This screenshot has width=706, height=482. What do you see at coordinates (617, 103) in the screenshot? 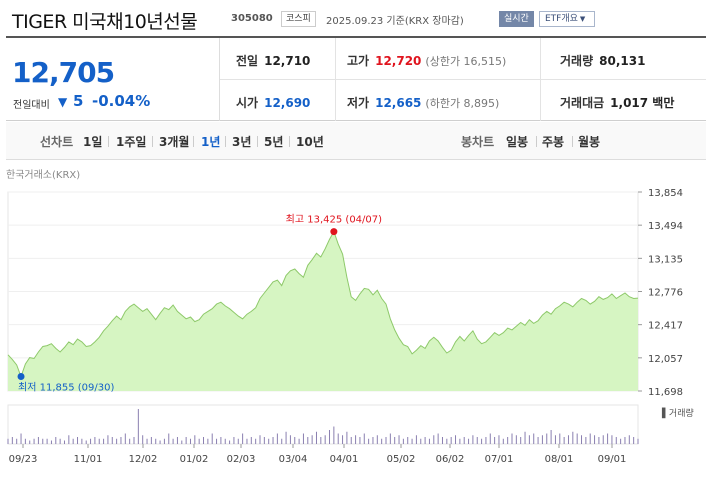
I see `stat-amount: 거래대금 1,017 백만` at bounding box center [617, 103].